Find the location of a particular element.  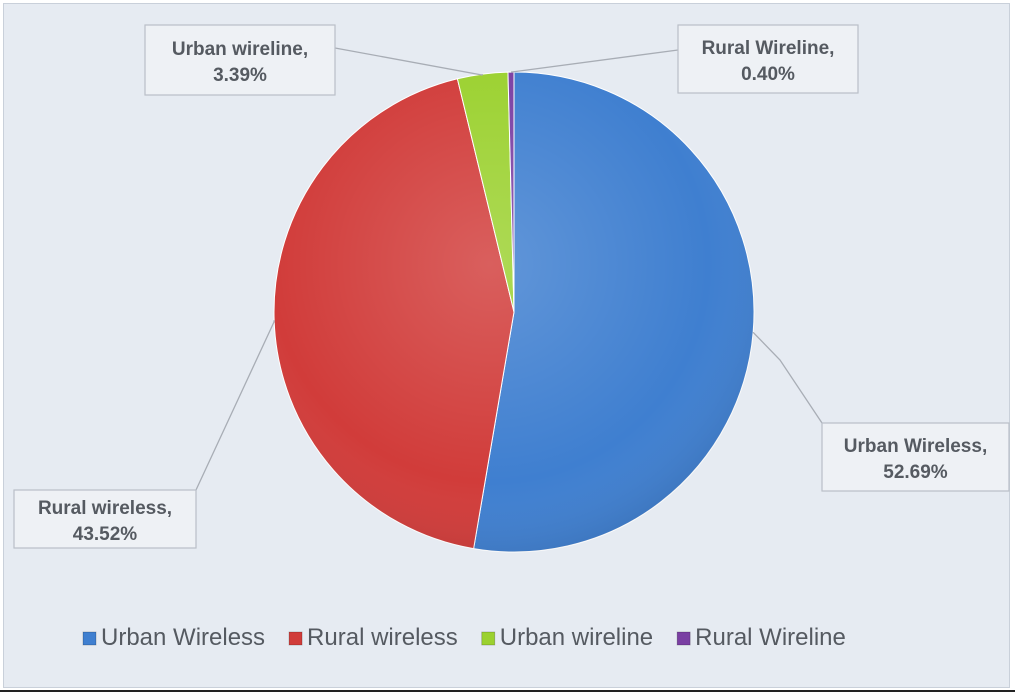

data-label-name-urban-wireless: Urban Wireless, is located at coordinates (915, 446).